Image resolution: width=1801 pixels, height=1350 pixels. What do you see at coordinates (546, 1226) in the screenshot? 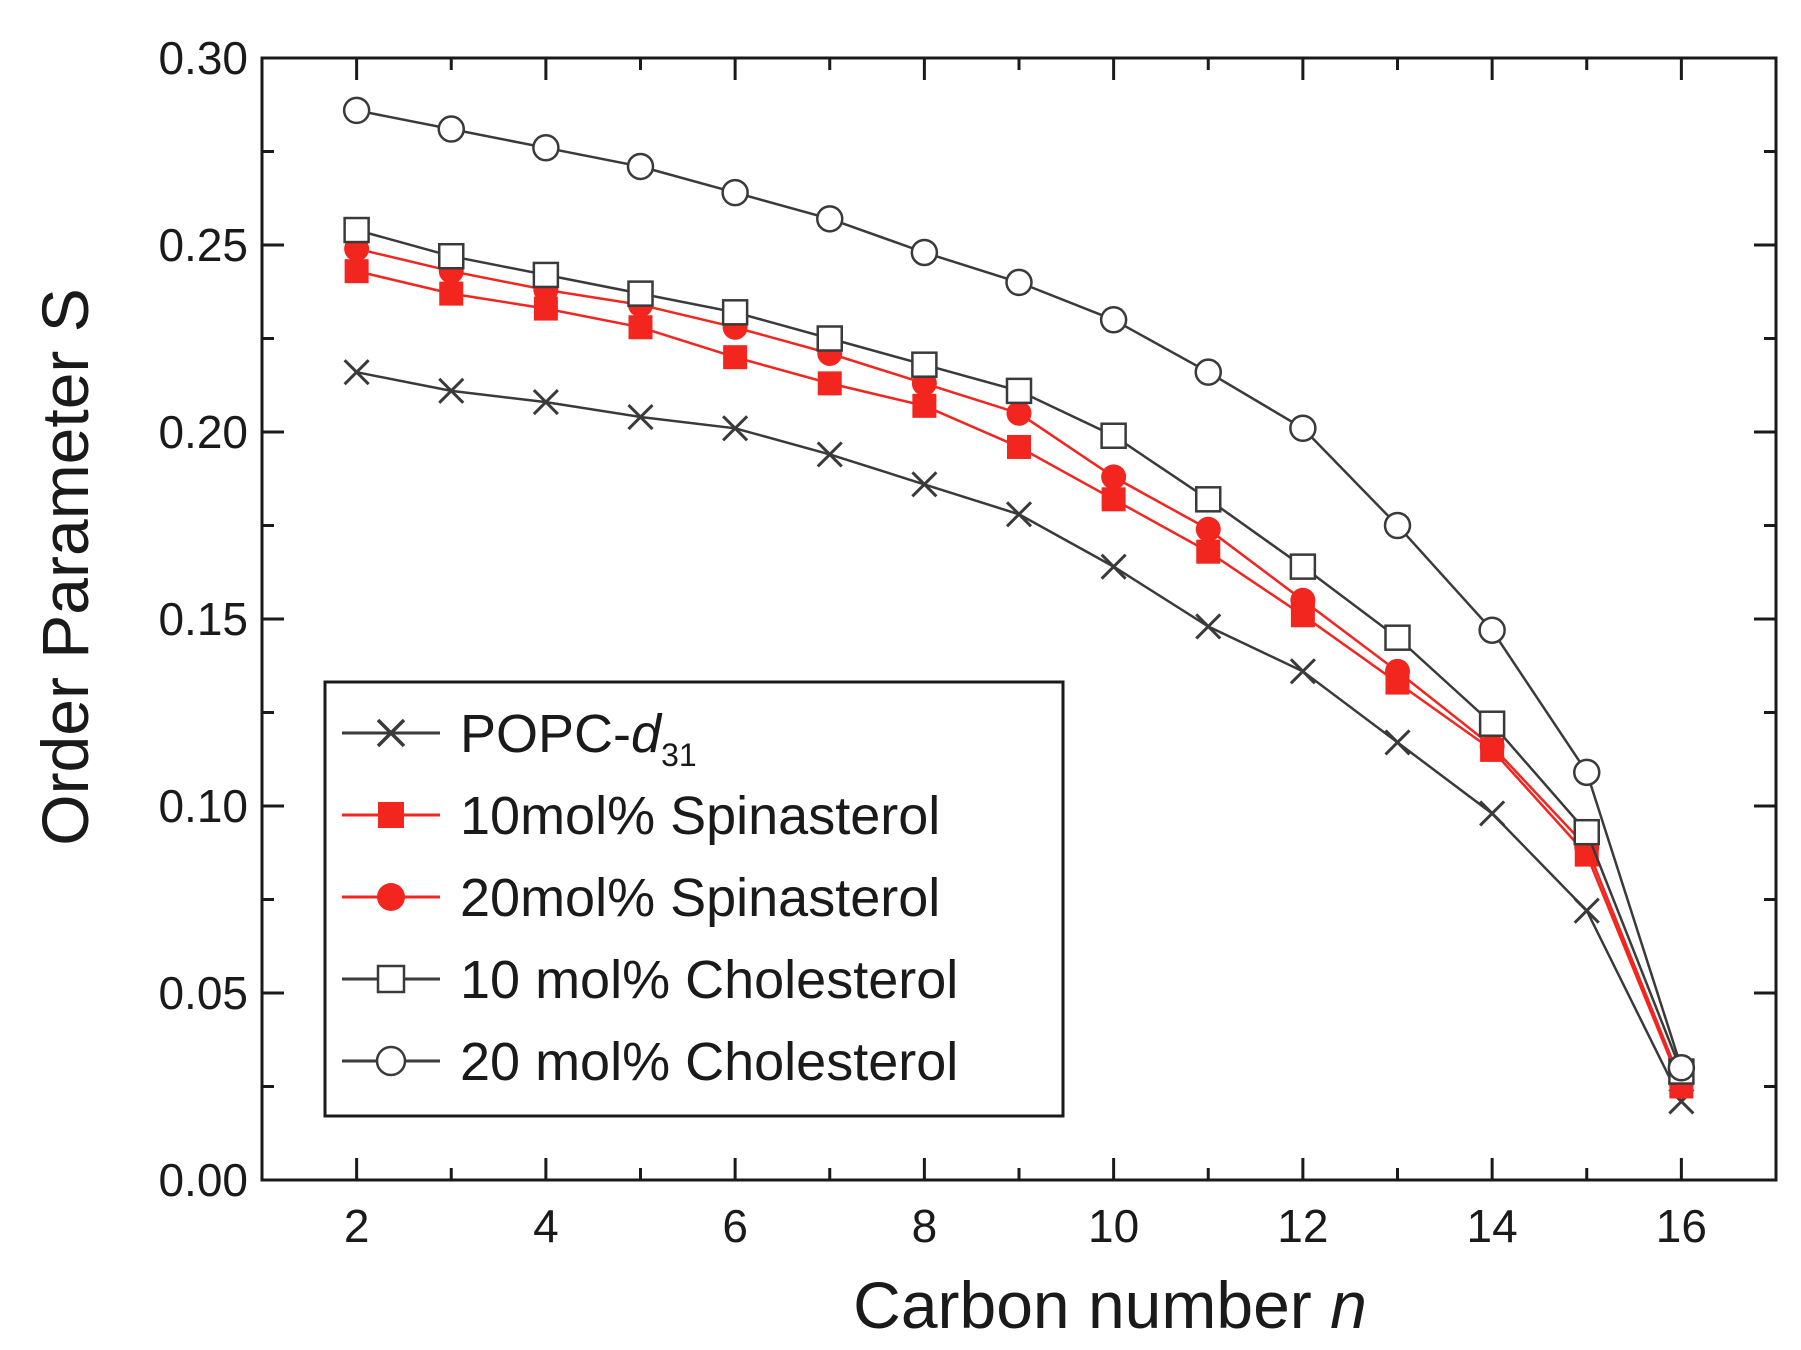
I see `x-tick-label: 4` at bounding box center [546, 1226].